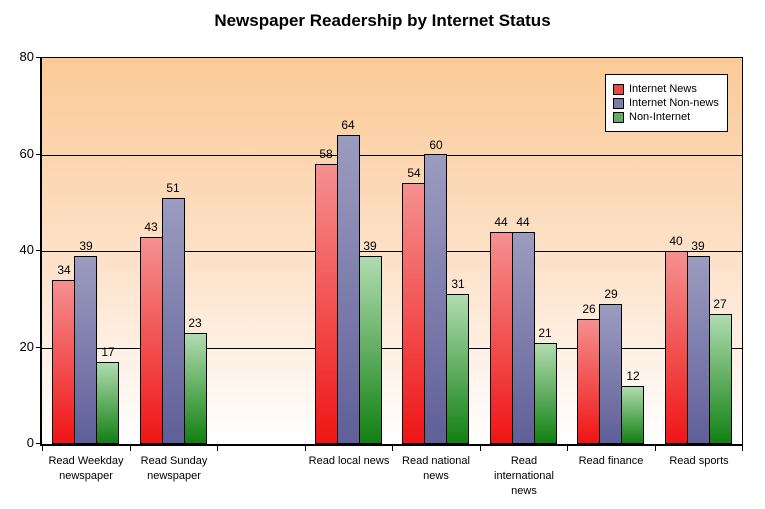  What do you see at coordinates (108, 352) in the screenshot?
I see `bar-value-label: 17` at bounding box center [108, 352].